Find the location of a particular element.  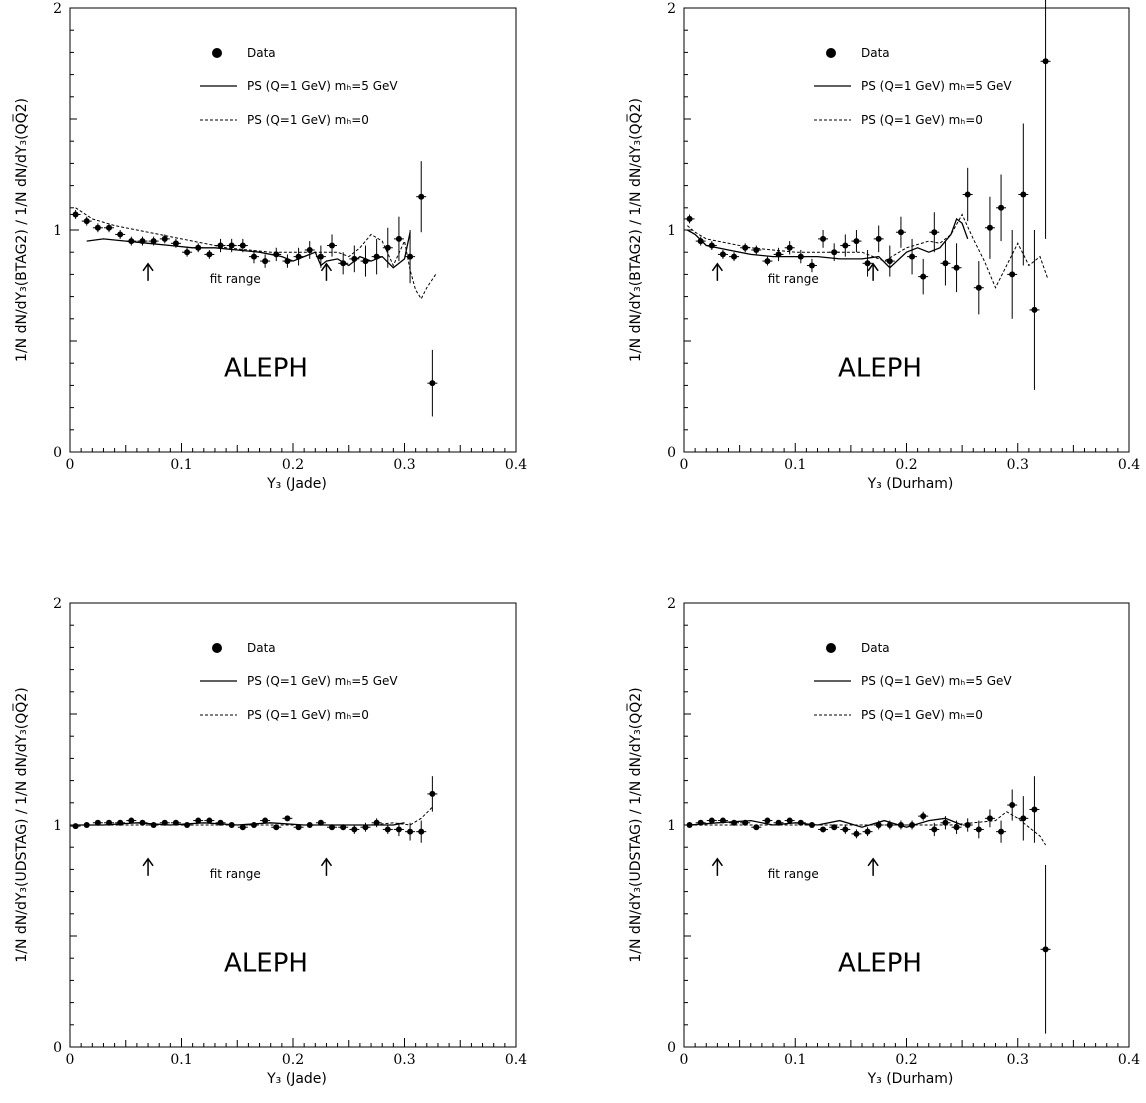

x-axis-title: Y₃ (Jade) is located at coordinates (296, 1079).